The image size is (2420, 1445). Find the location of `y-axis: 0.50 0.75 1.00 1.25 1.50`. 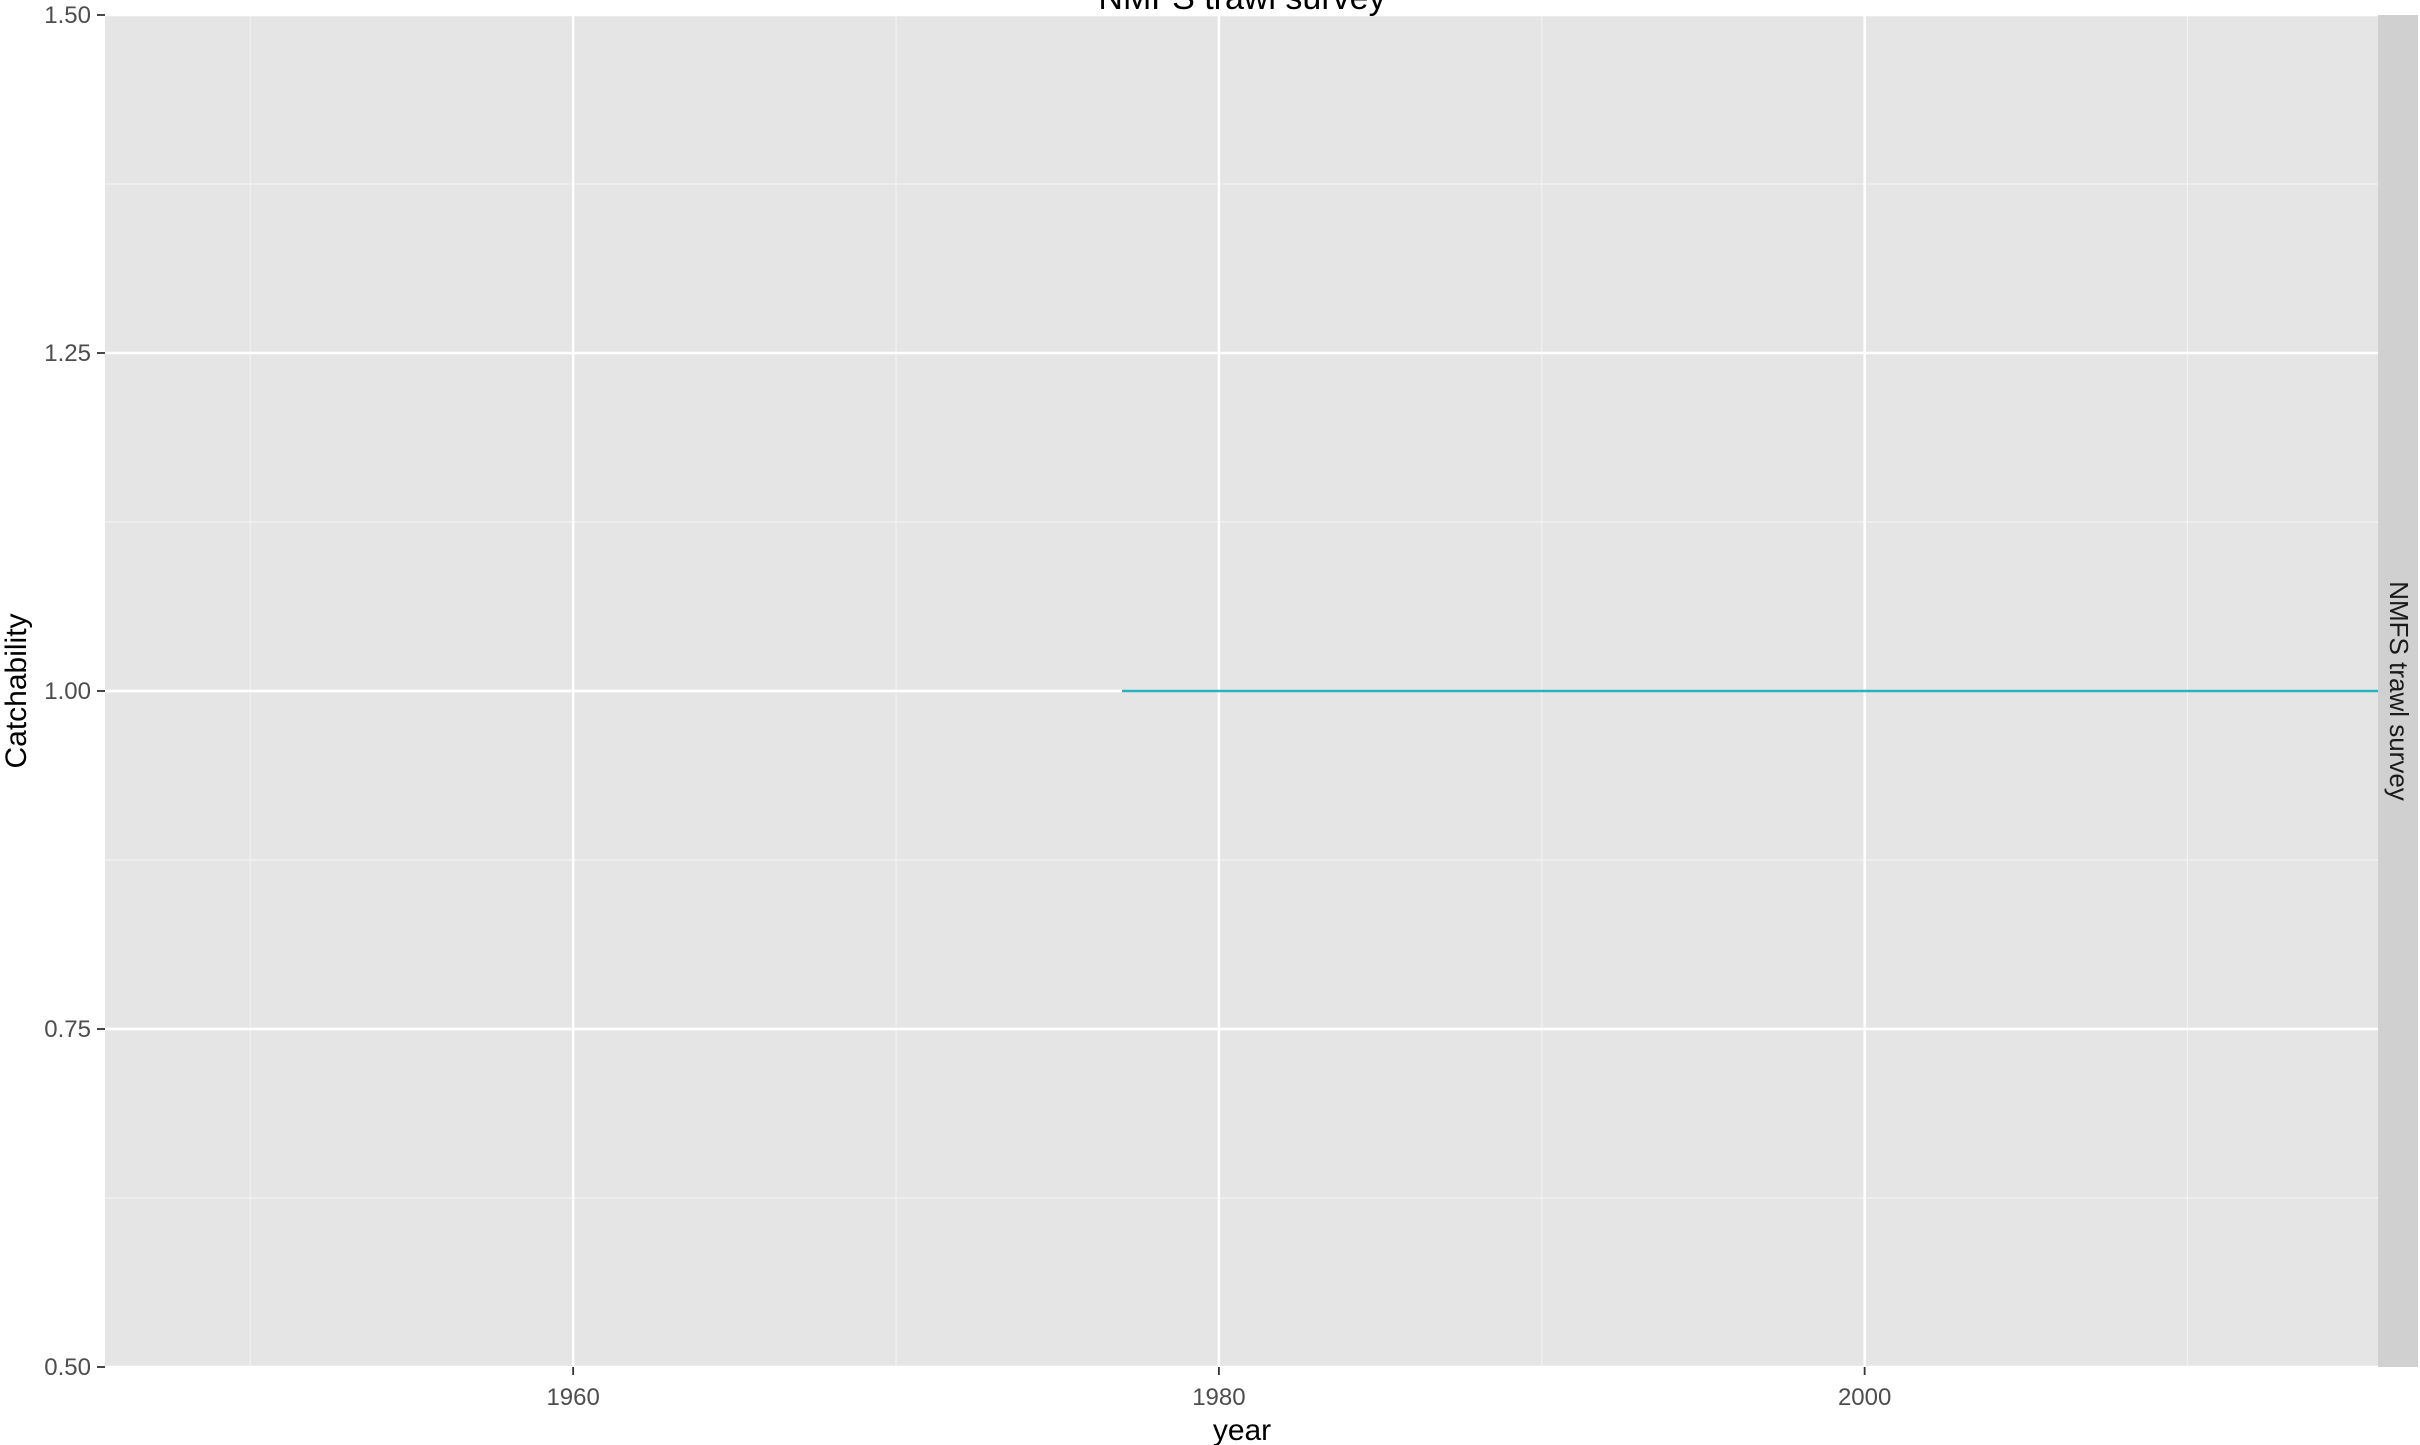

y-axis: 0.50 0.75 1.00 1.25 1.50 is located at coordinates (74, 691).